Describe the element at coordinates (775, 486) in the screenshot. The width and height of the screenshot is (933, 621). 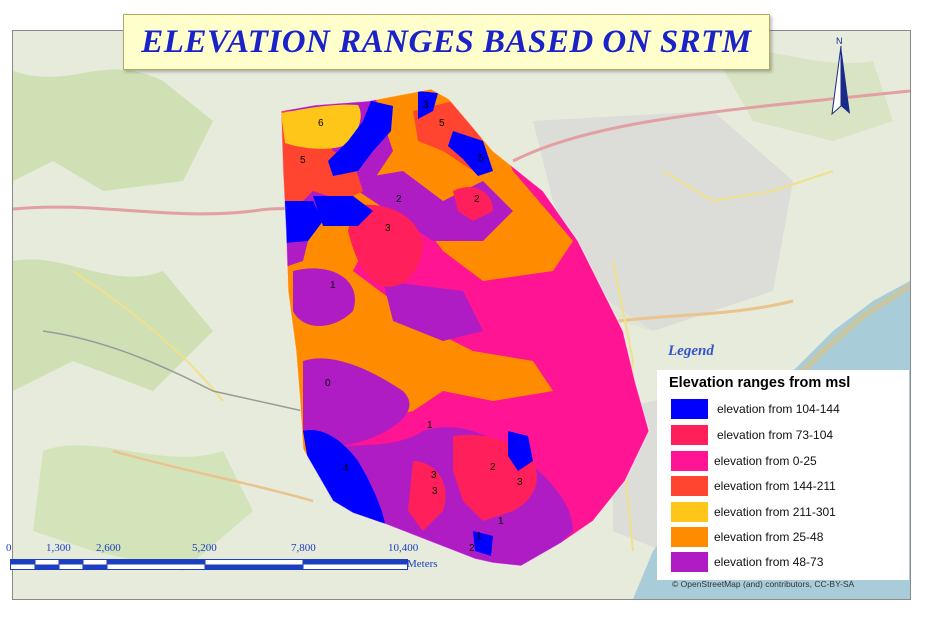
I see `legend-item-label: elevation from 144-211` at that location.